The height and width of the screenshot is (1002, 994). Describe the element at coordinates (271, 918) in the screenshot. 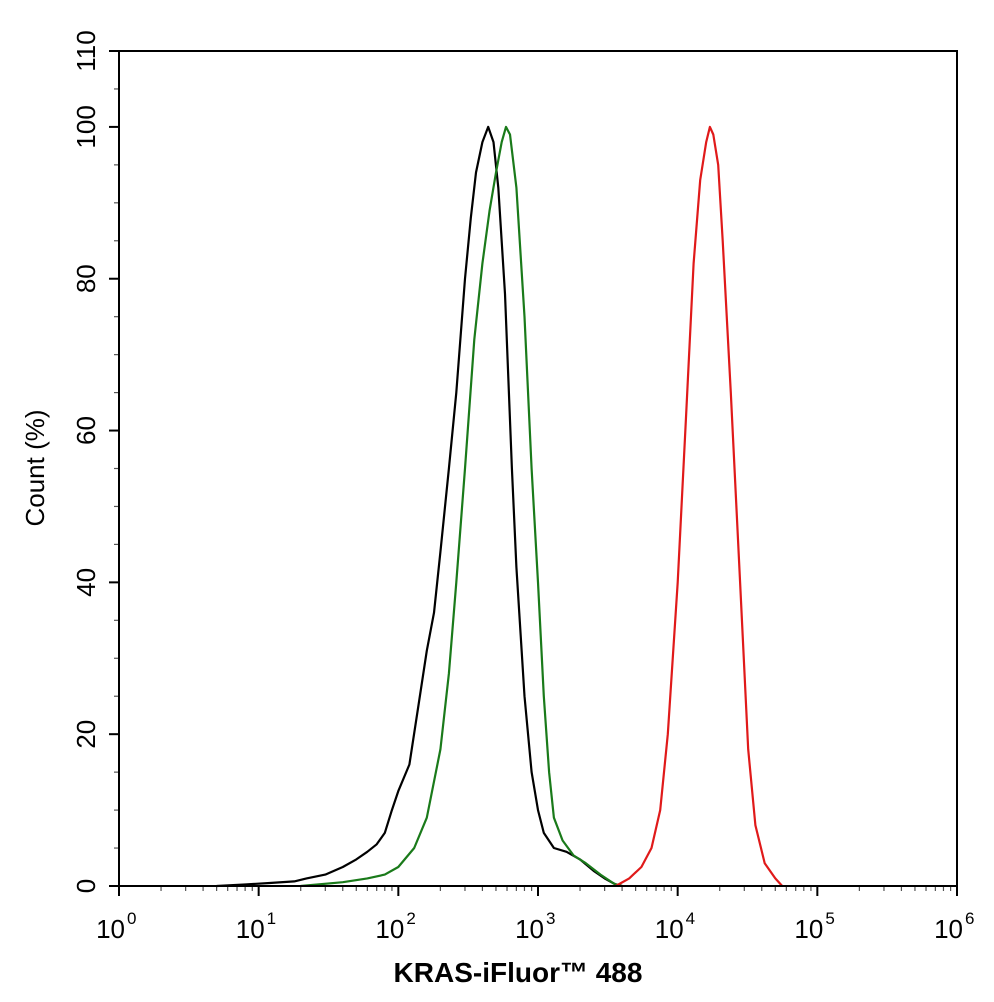

I see `x-tick-exponent: 1` at that location.